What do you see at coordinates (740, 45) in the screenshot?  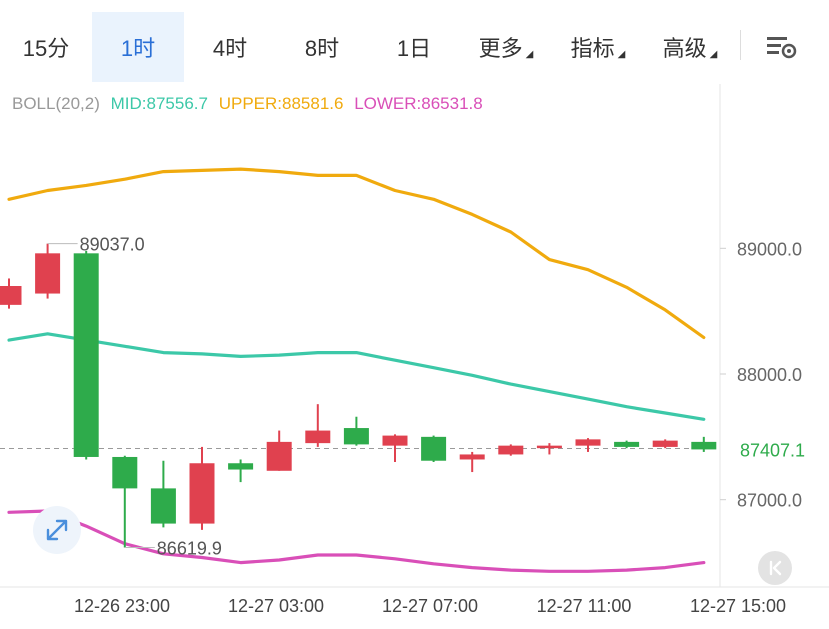 I see `tab-divider` at bounding box center [740, 45].